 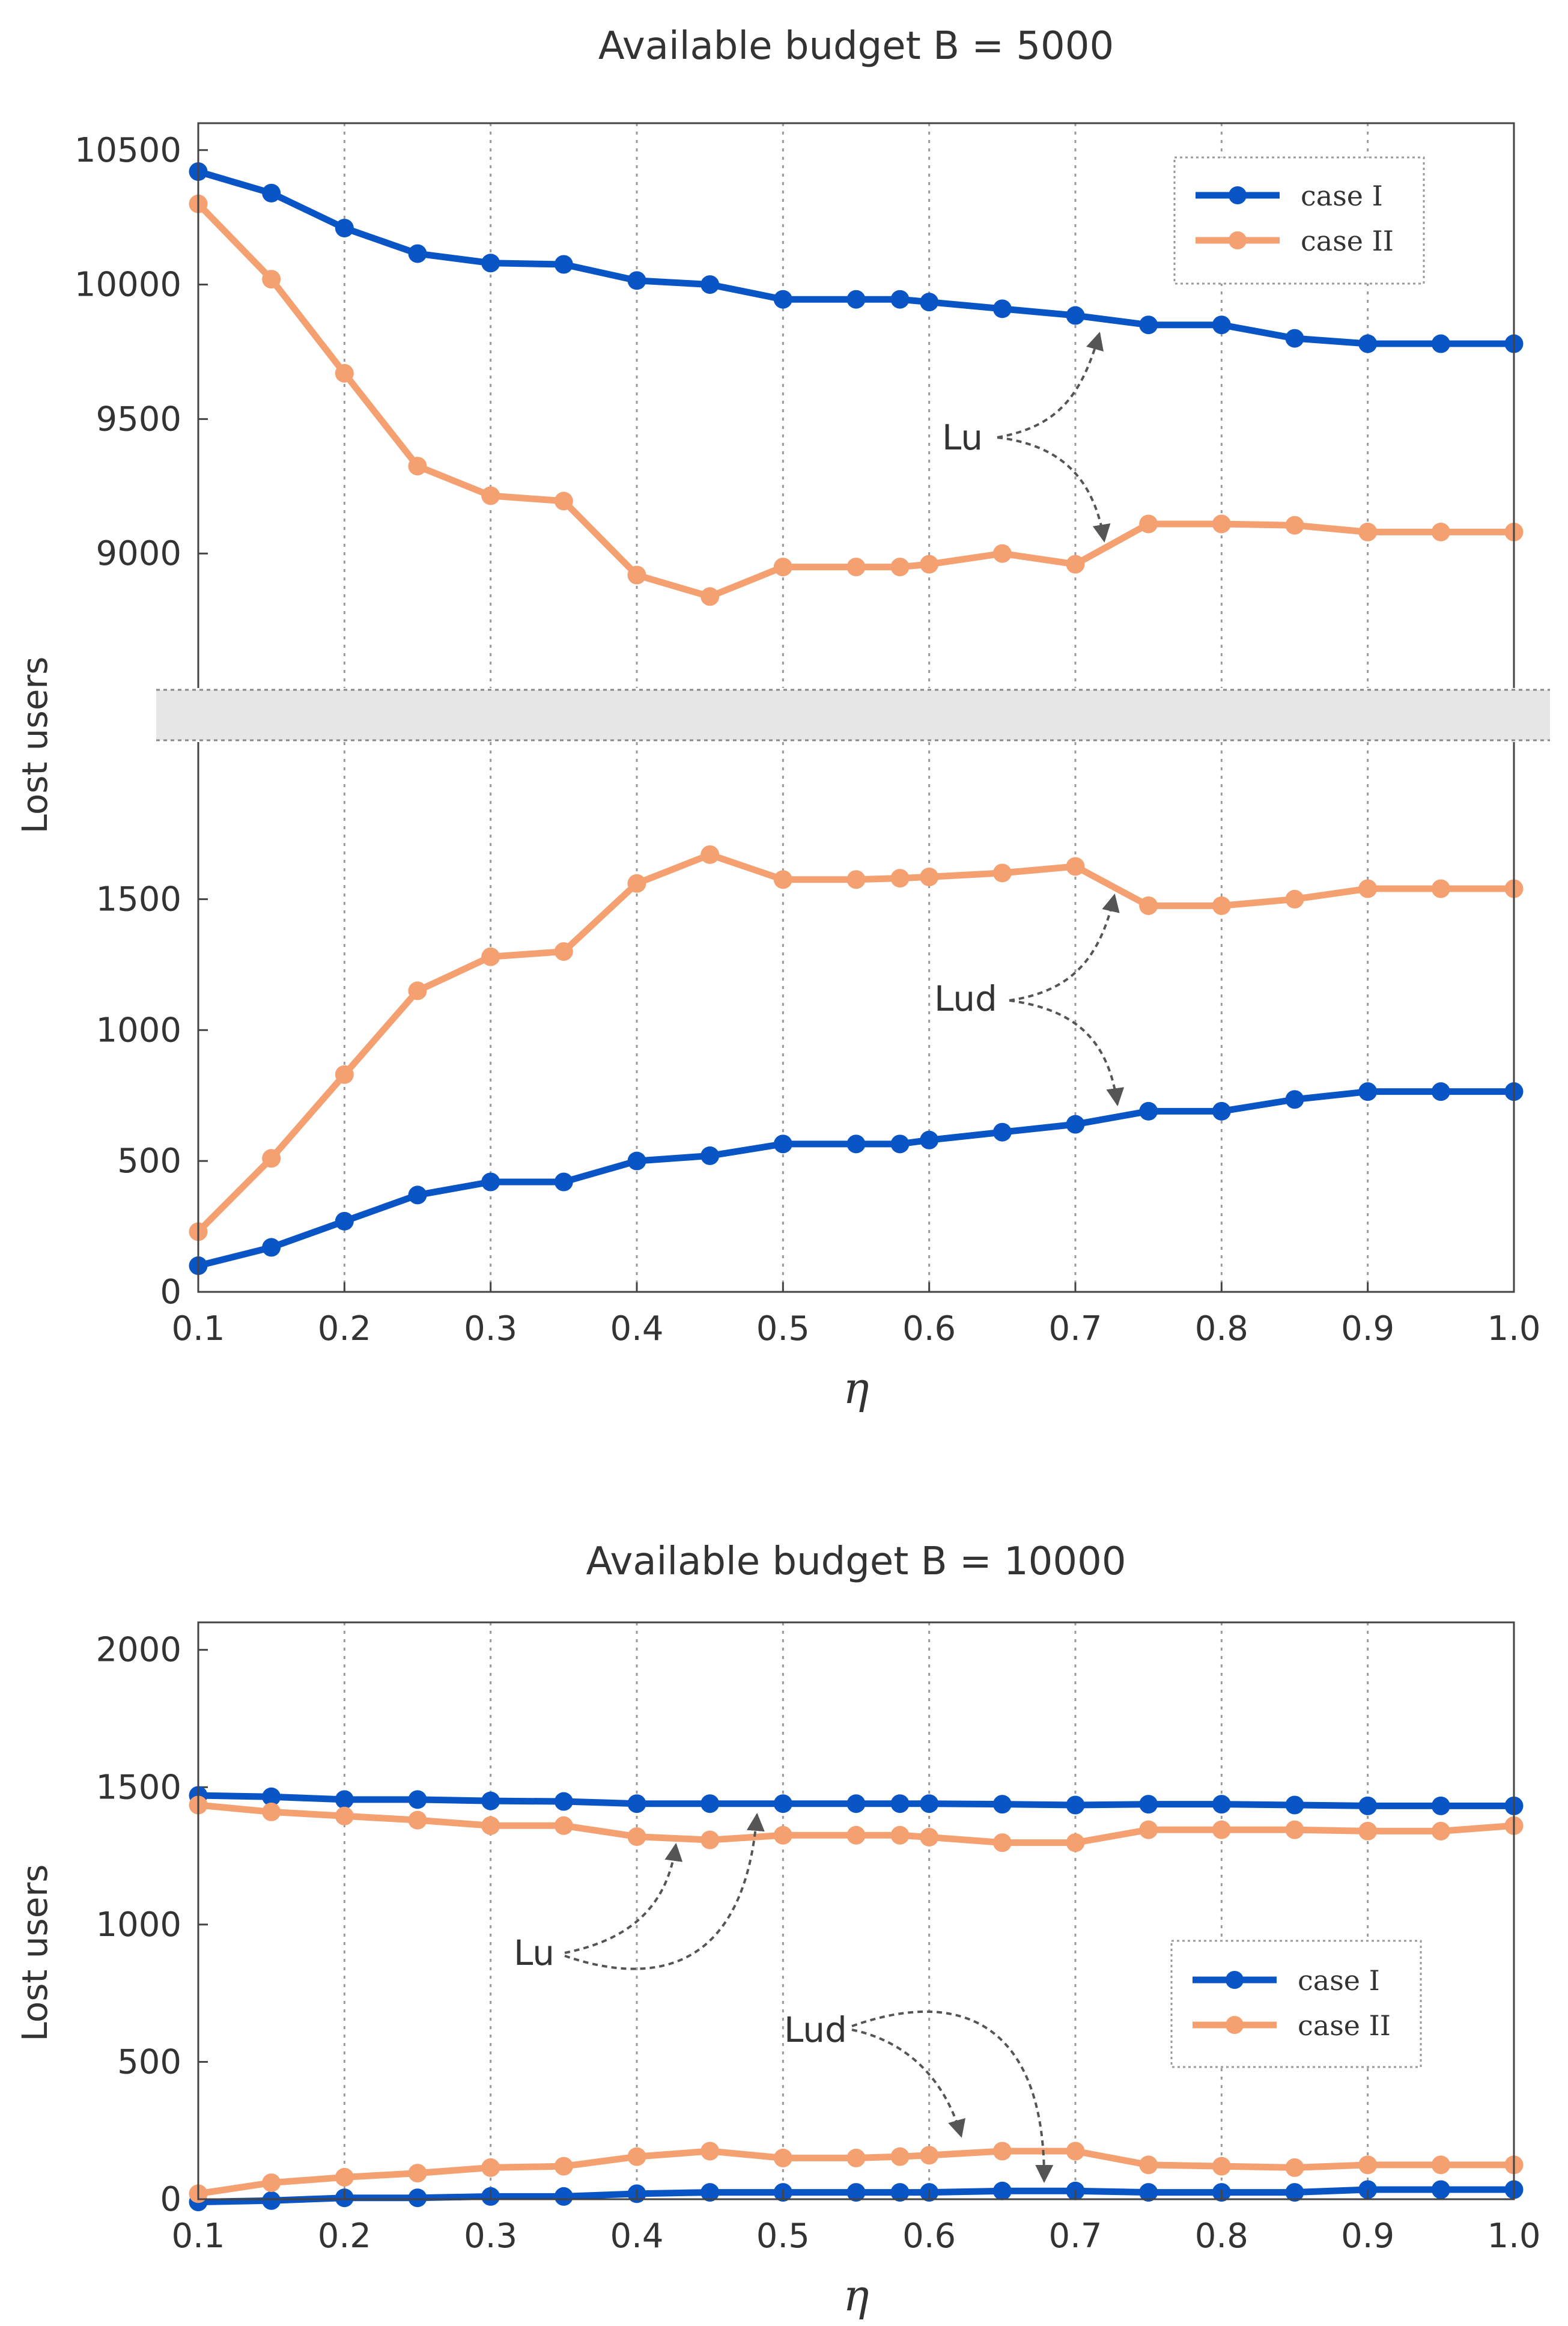 I want to click on annotation-lud-arrow-upper, so click(x=1064, y=948).